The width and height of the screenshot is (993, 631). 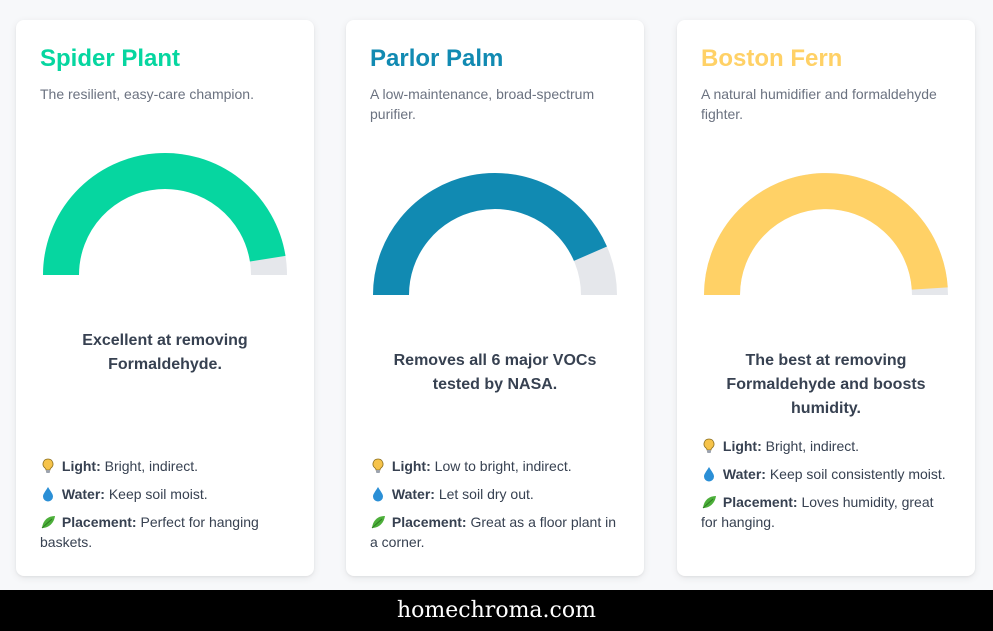 I want to click on care-placement-value: Loves humidity, great for hanging., so click(x=817, y=512).